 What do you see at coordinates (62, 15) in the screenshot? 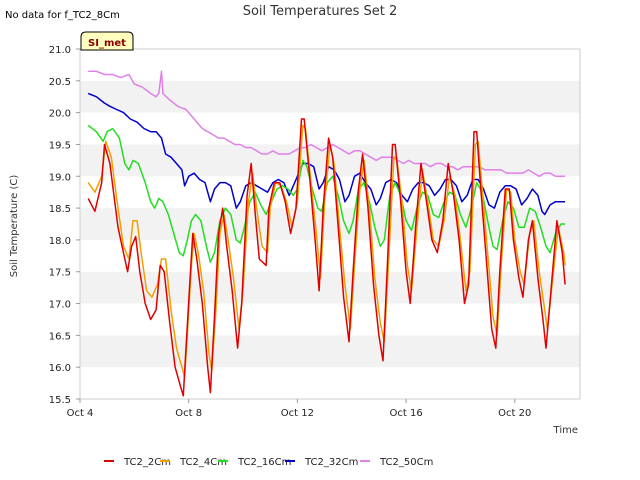
I see `no-data-note: No data for f_TC2_8Cm` at bounding box center [62, 15].